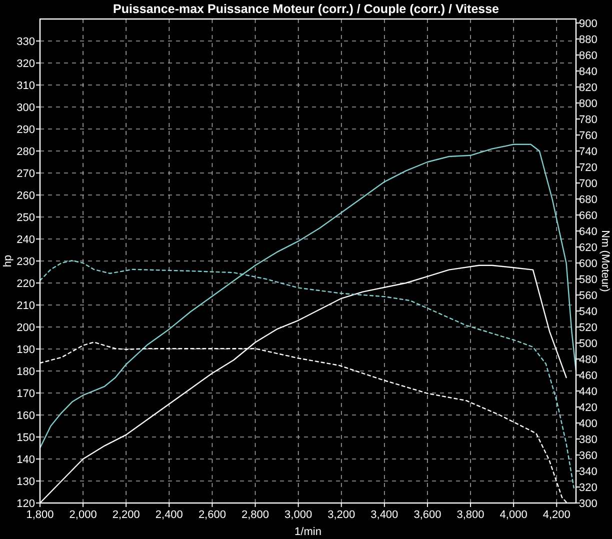 The height and width of the screenshot is (539, 612). I want to click on y2-tick-label: 400, so click(588, 424).